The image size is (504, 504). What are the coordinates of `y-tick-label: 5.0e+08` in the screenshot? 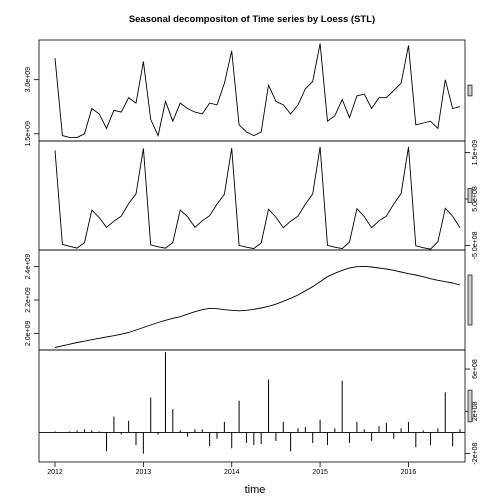 It's located at (475, 199).